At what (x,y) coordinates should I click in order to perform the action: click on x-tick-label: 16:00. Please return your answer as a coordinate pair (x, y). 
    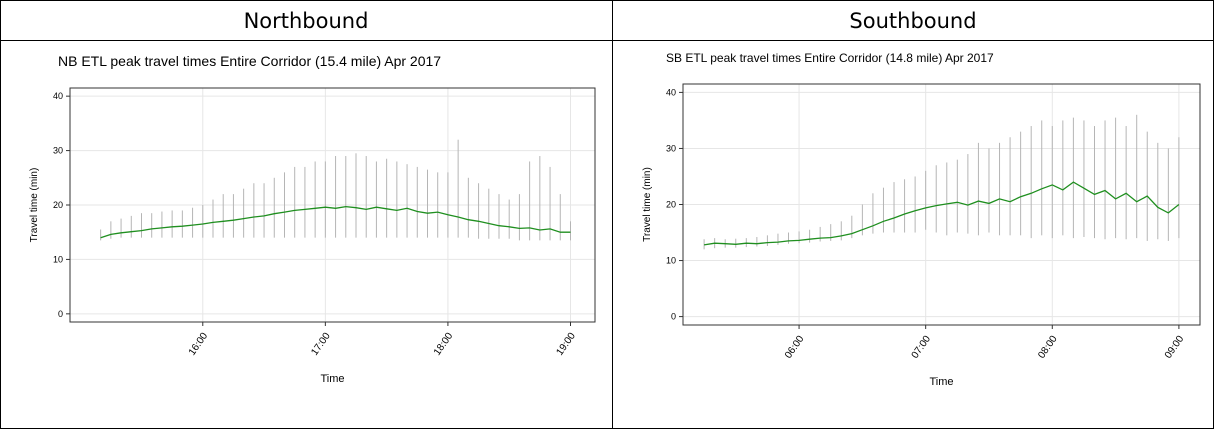
    Looking at the image, I should click on (199, 343).